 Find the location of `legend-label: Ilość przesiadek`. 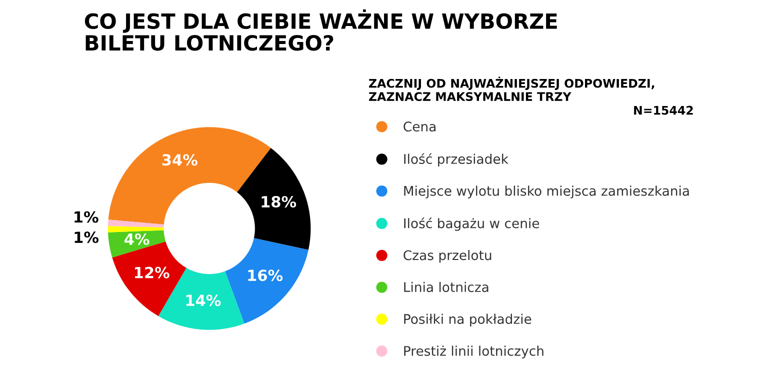

legend-label: Ilość przesiadek is located at coordinates (456, 160).